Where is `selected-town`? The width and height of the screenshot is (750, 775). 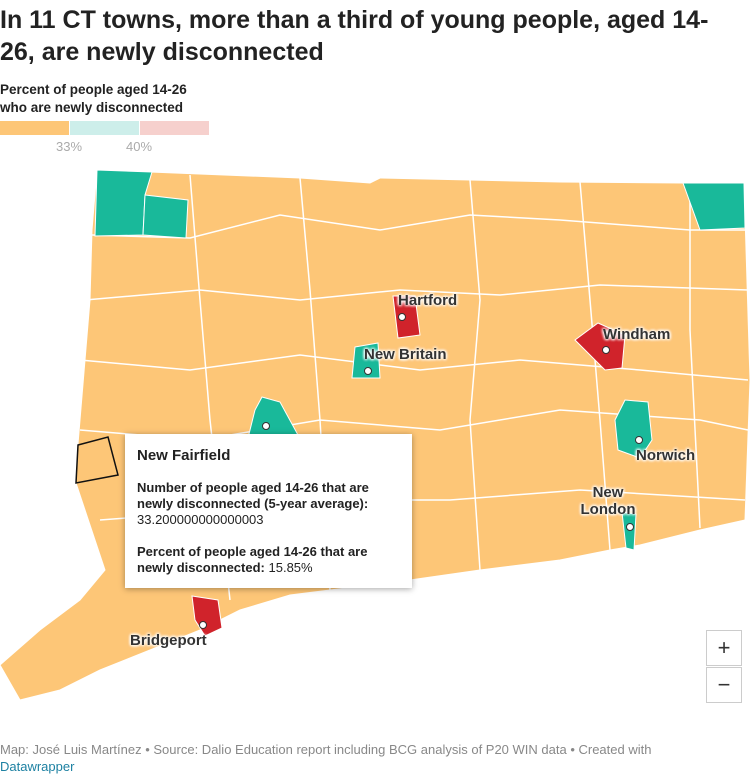 selected-town is located at coordinates (97, 460).